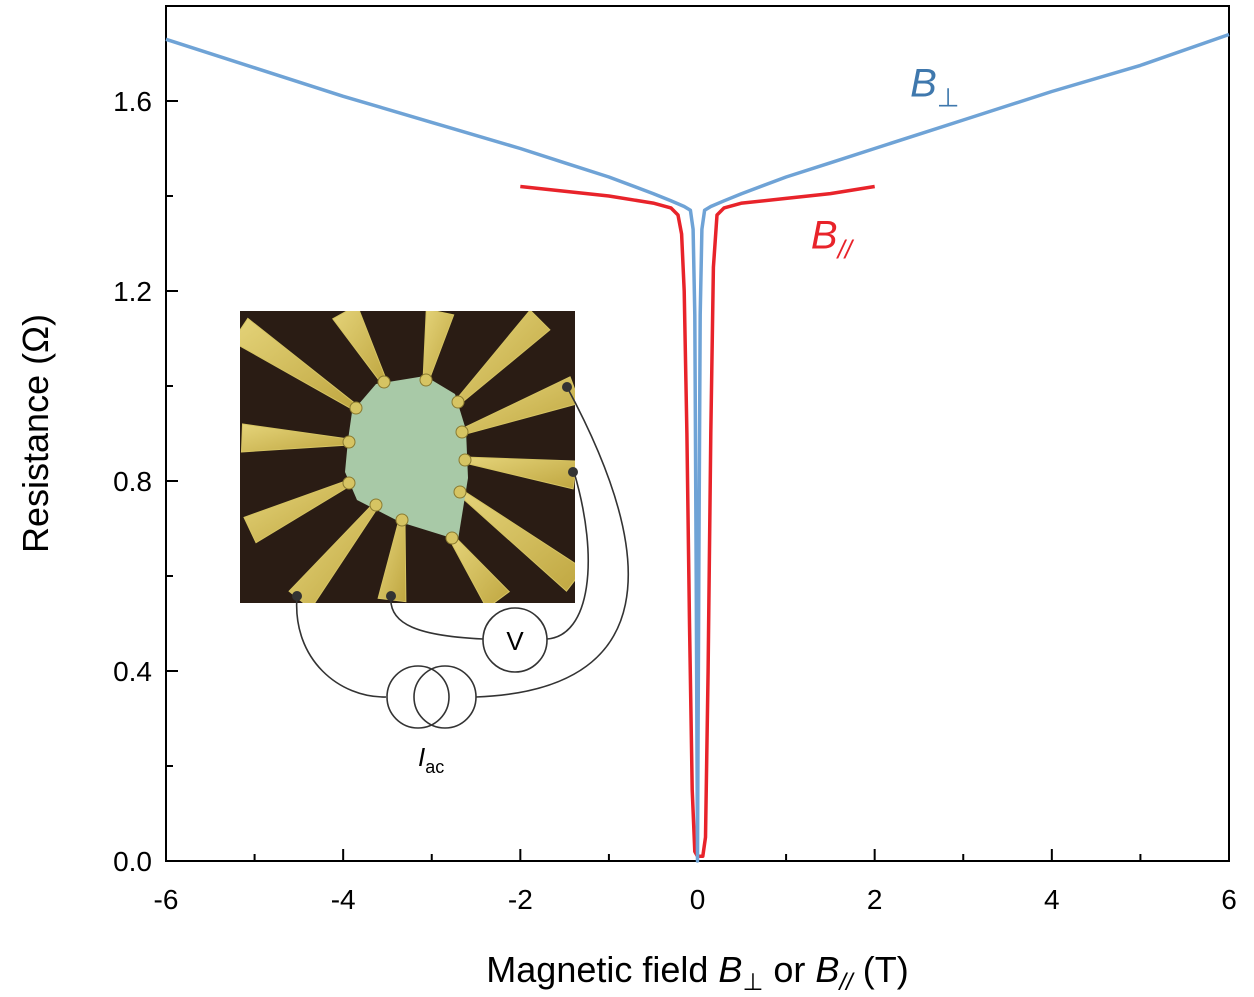  What do you see at coordinates (132, 861) in the screenshot?
I see `y-tick-label: 0.0` at bounding box center [132, 861].